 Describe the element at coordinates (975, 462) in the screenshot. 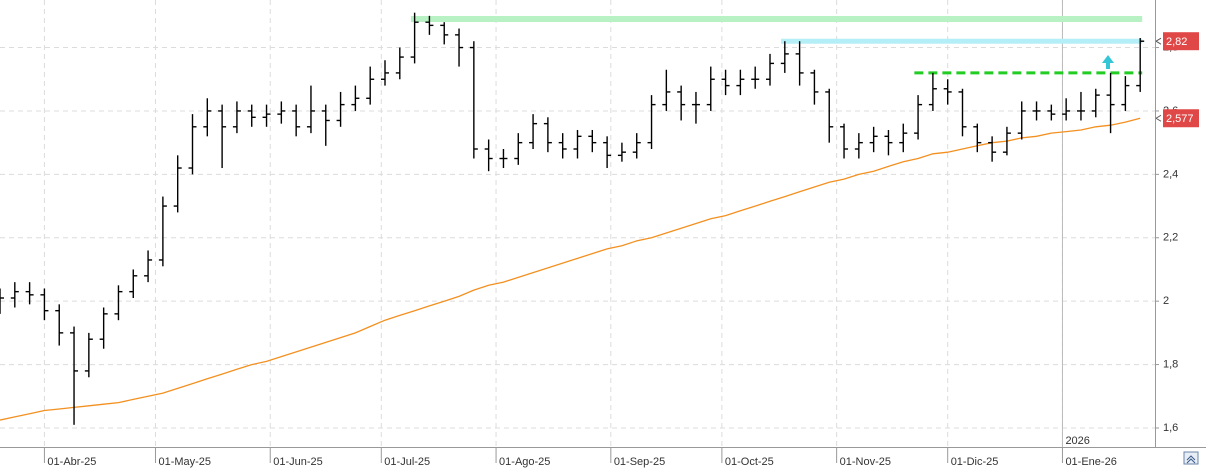

I see `x-tick-label: 01-Dic-25` at that location.